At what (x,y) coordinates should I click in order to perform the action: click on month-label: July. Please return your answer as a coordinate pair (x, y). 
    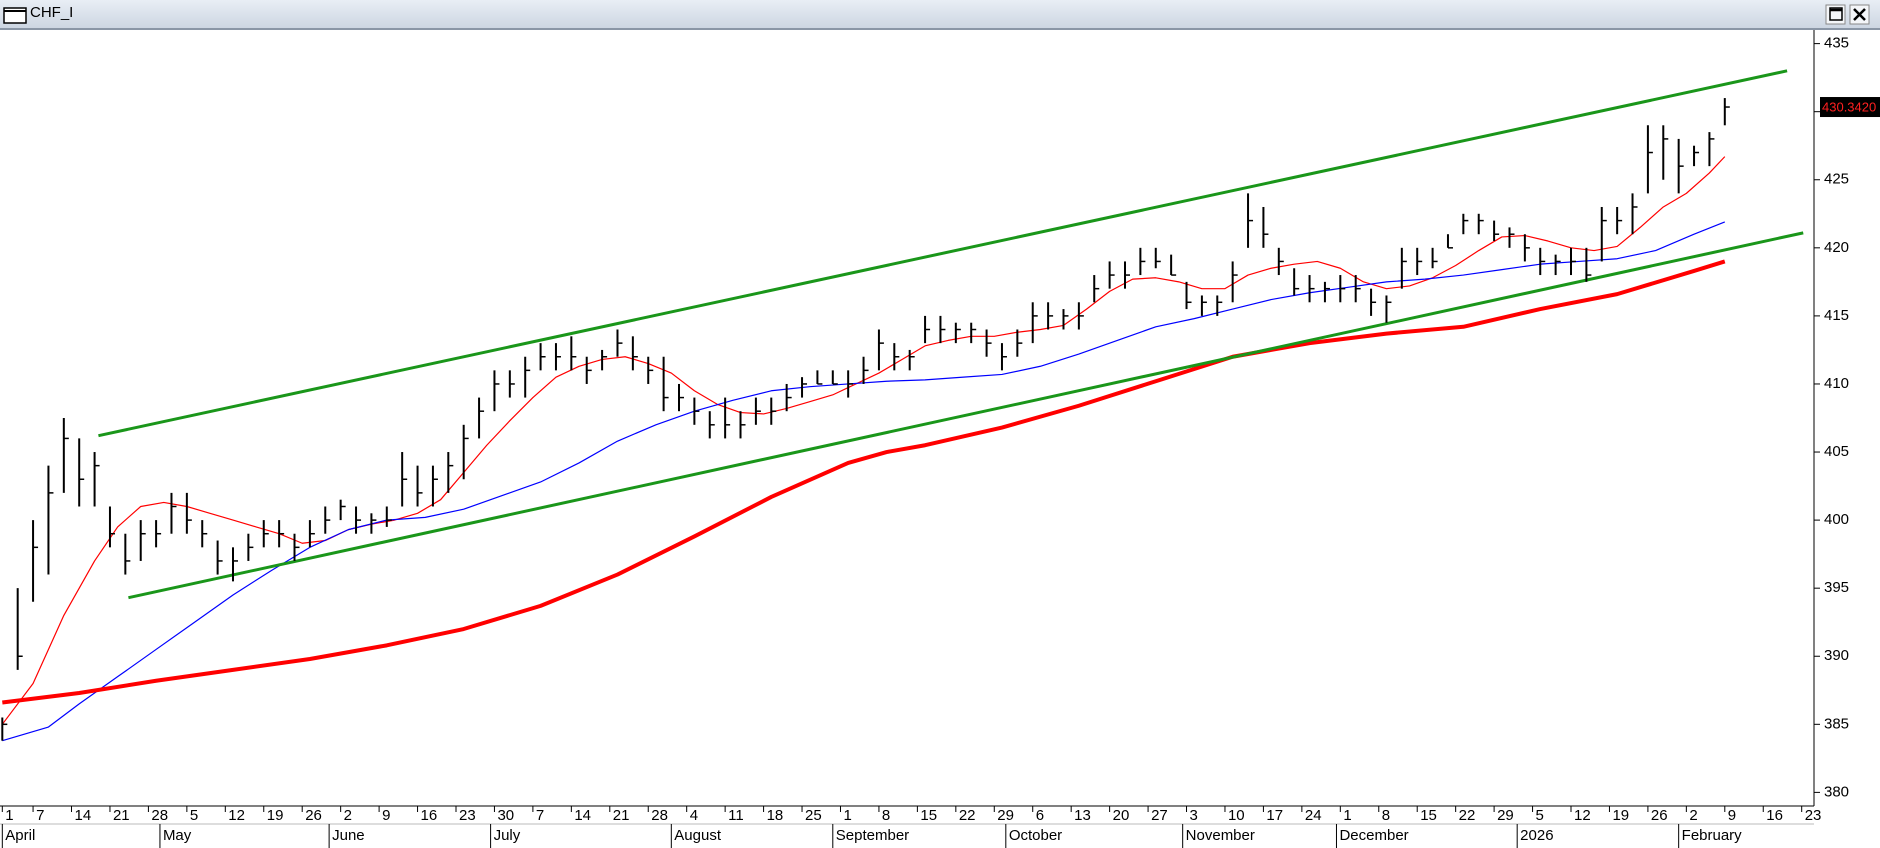
    Looking at the image, I should click on (507, 835).